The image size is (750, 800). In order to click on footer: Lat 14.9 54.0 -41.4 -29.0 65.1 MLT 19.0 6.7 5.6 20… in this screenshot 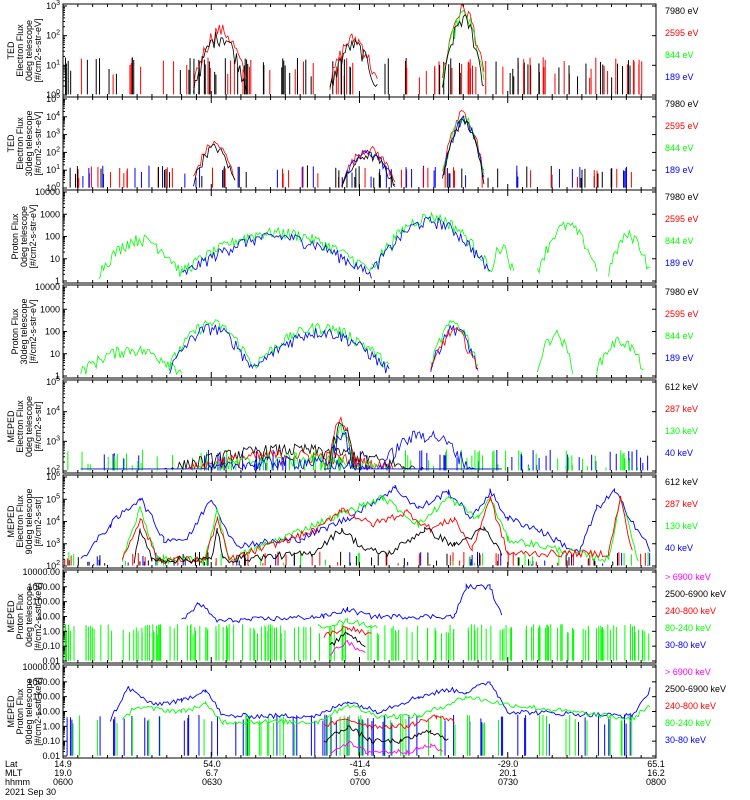, I will do `click(335, 778)`.